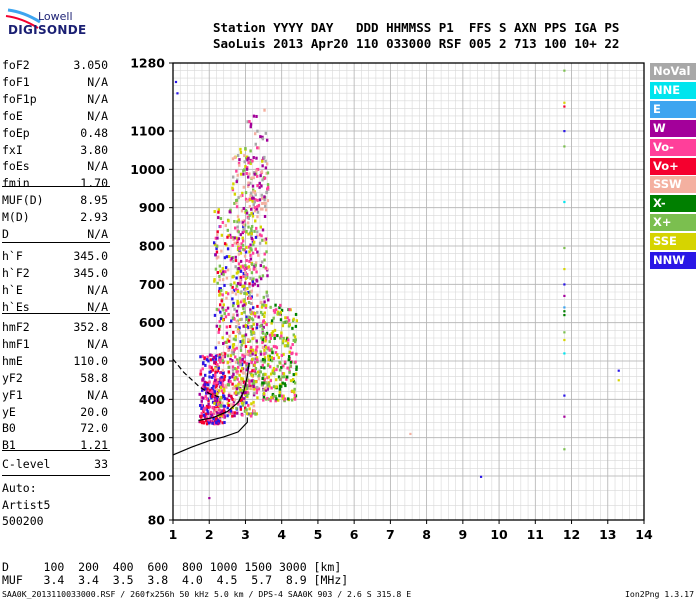  Describe the element at coordinates (55, 116) in the screenshot. I see `param-row: foE N/A` at that location.